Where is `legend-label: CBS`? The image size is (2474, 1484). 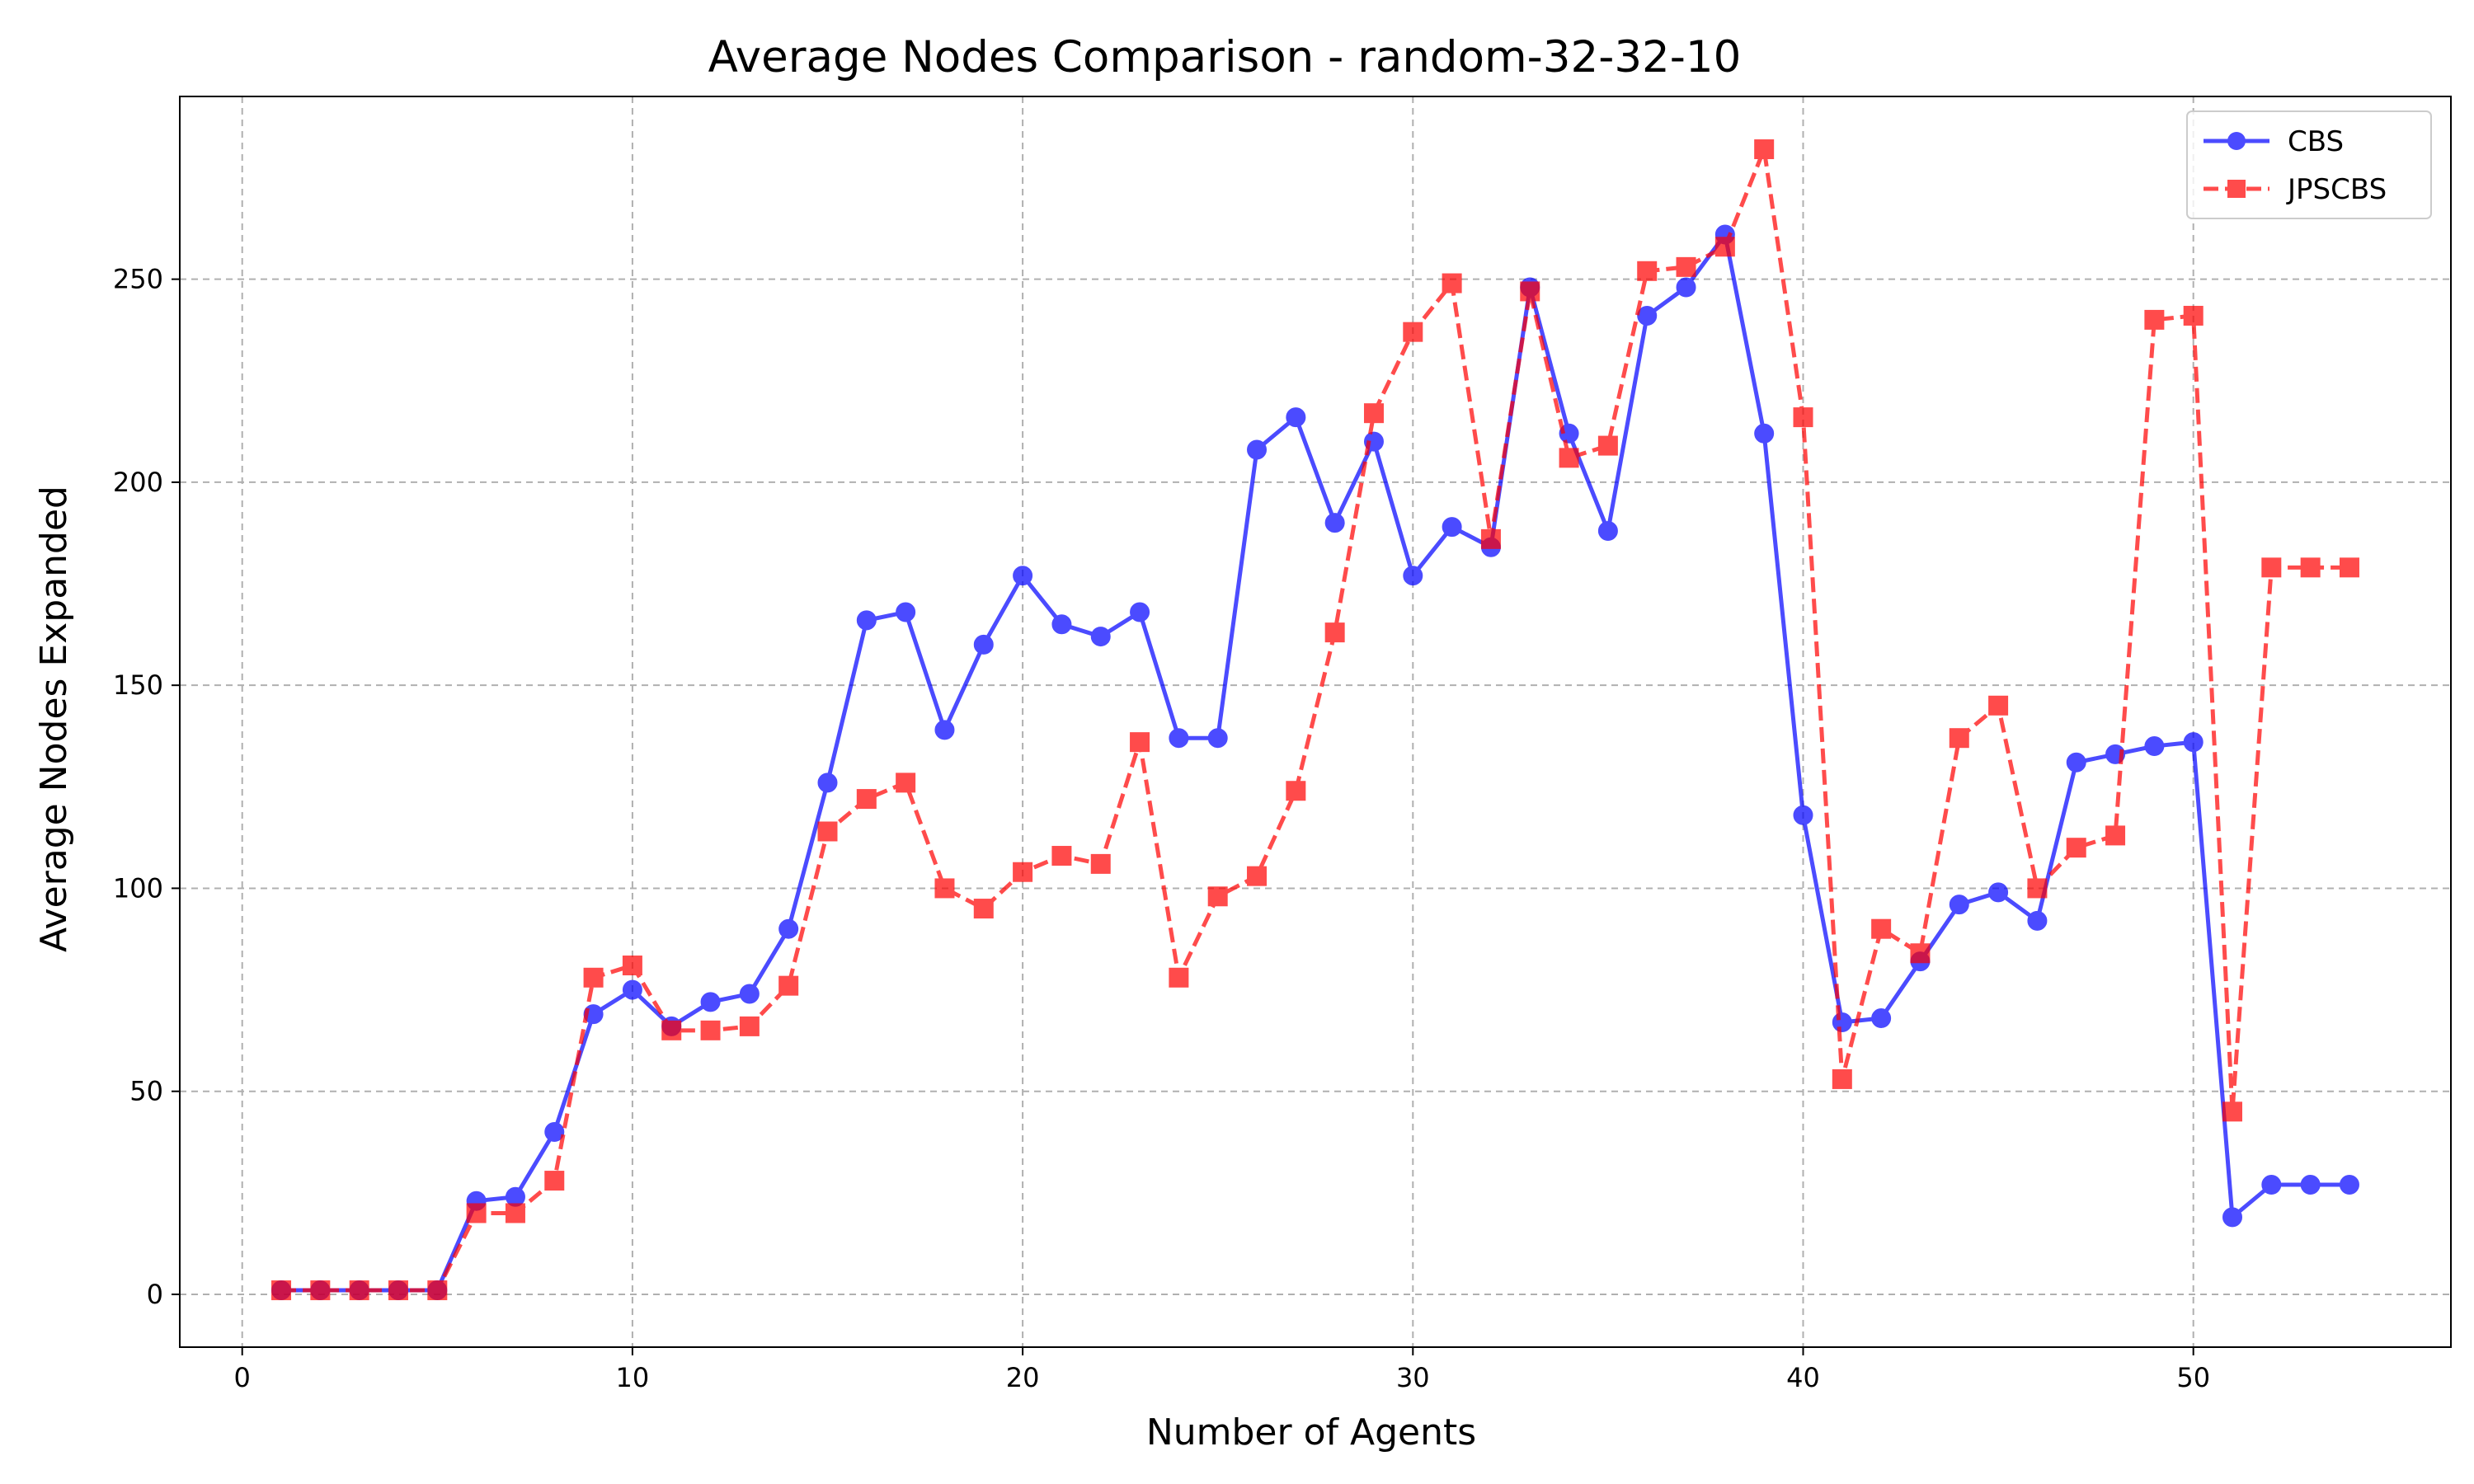 legend-label: CBS is located at coordinates (2316, 141).